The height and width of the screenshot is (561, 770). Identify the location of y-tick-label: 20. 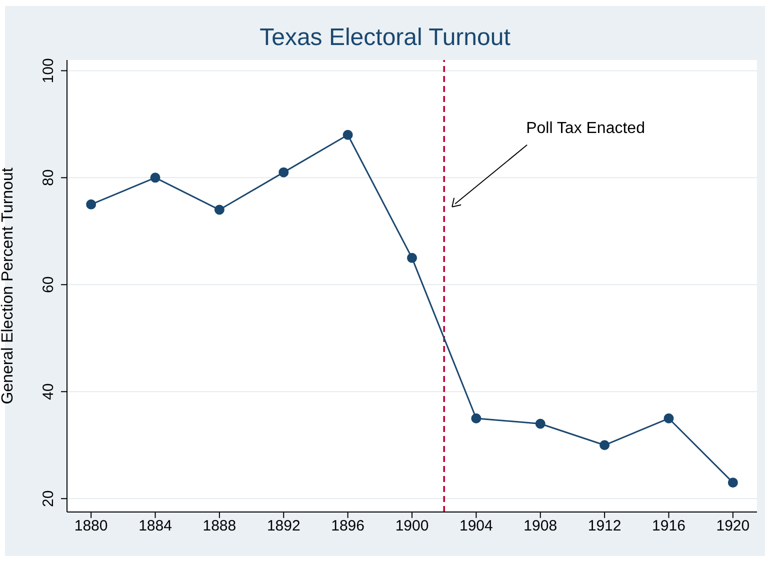
(48, 498).